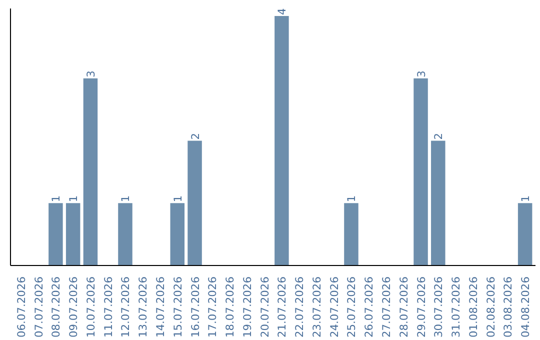  Describe the element at coordinates (456, 307) in the screenshot. I see `x-tick-label: 31.07.2026` at that location.